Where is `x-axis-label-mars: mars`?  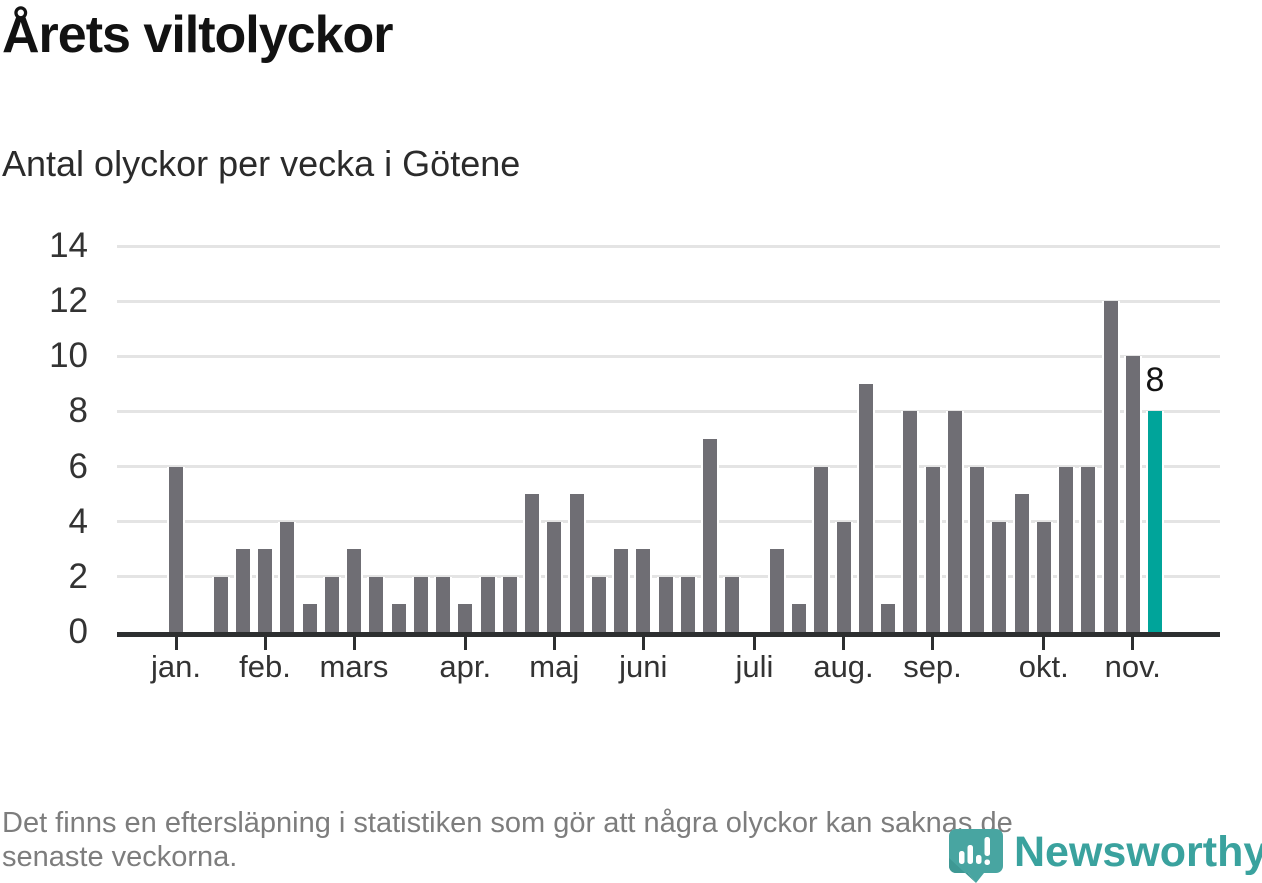 x-axis-label-mars: mars is located at coordinates (354, 666).